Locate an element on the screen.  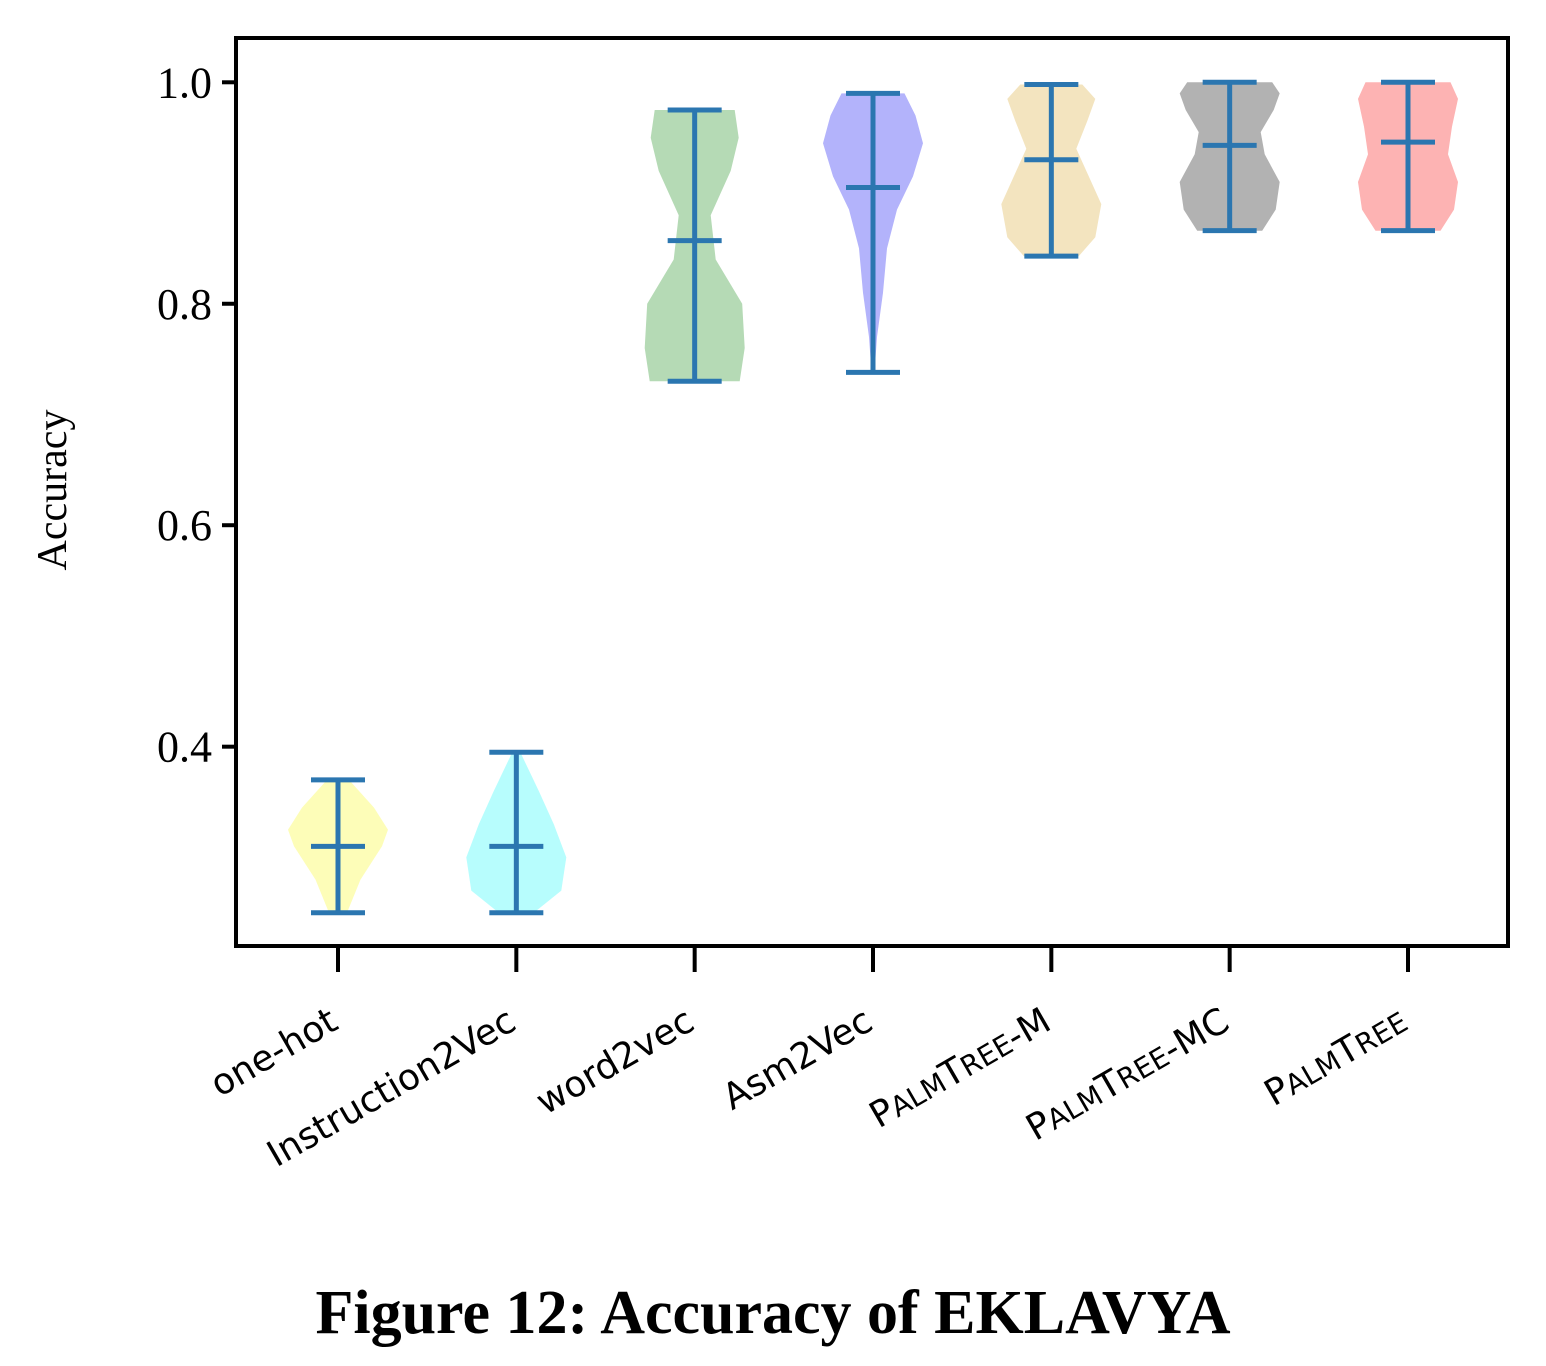
y-tick-label: 0.8 is located at coordinates (184, 304).